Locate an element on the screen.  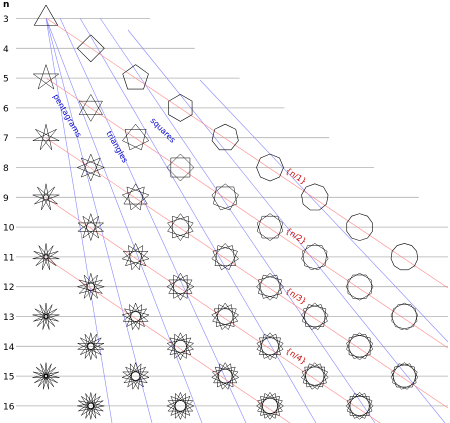
density-label-n3: {n/3} is located at coordinates (296, 296).